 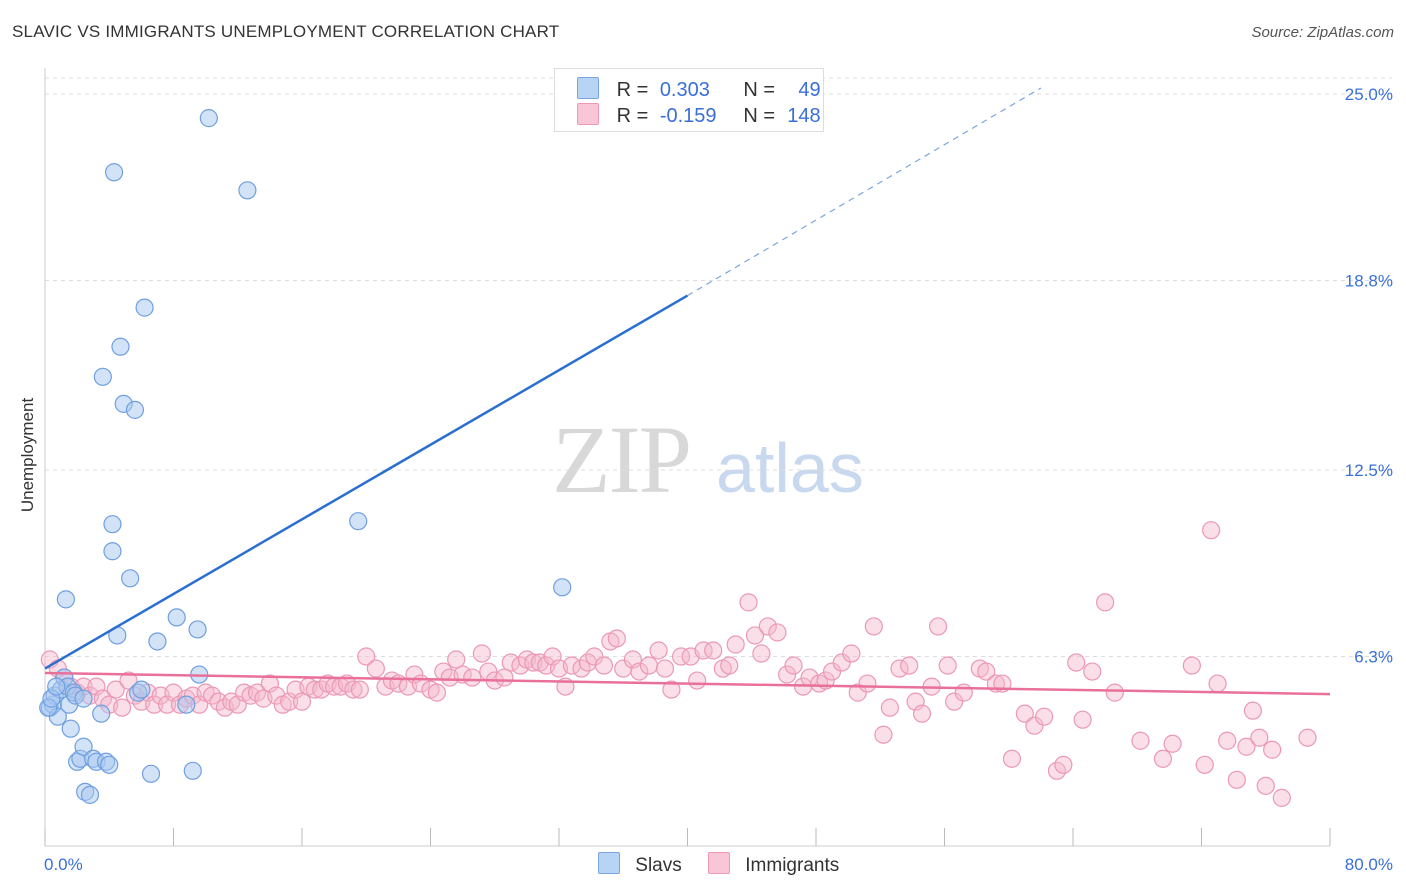 I want to click on legend-n-value: 49, so click(x=809, y=90).